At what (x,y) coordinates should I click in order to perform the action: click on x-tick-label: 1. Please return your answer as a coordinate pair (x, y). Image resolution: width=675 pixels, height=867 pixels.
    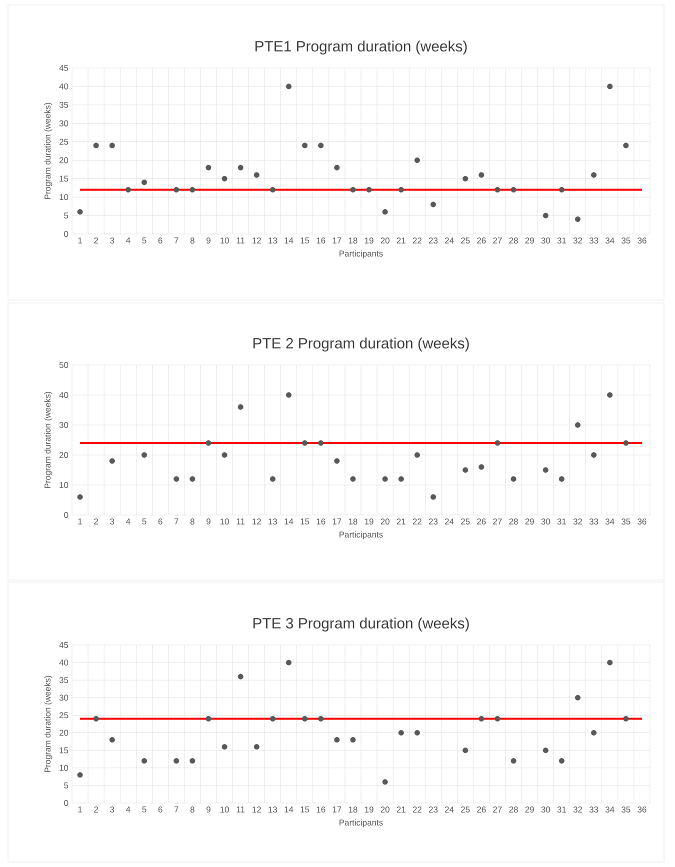
    Looking at the image, I should click on (80, 241).